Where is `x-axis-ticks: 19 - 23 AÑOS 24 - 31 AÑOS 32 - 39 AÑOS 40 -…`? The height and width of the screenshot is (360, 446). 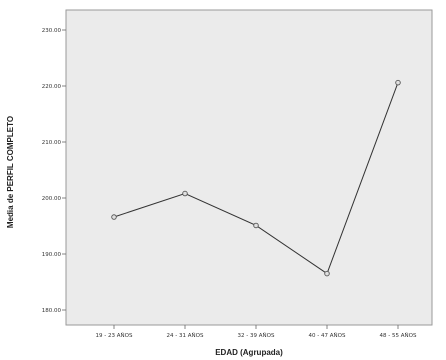 x-axis-ticks: 19 - 23 AÑOS 24 - 31 AÑOS 32 - 39 AÑOS 40 -… is located at coordinates (256, 332).